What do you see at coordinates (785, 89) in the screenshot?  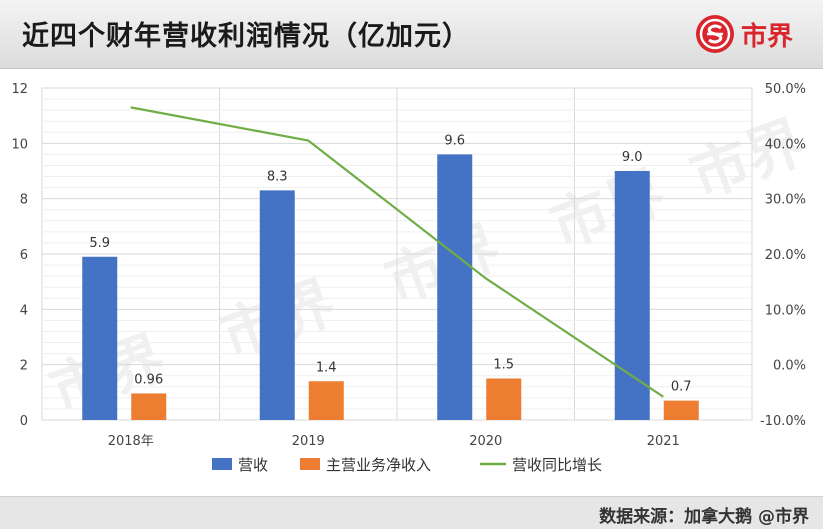 I see `y-right-tick-label: 50.0%` at bounding box center [785, 89].